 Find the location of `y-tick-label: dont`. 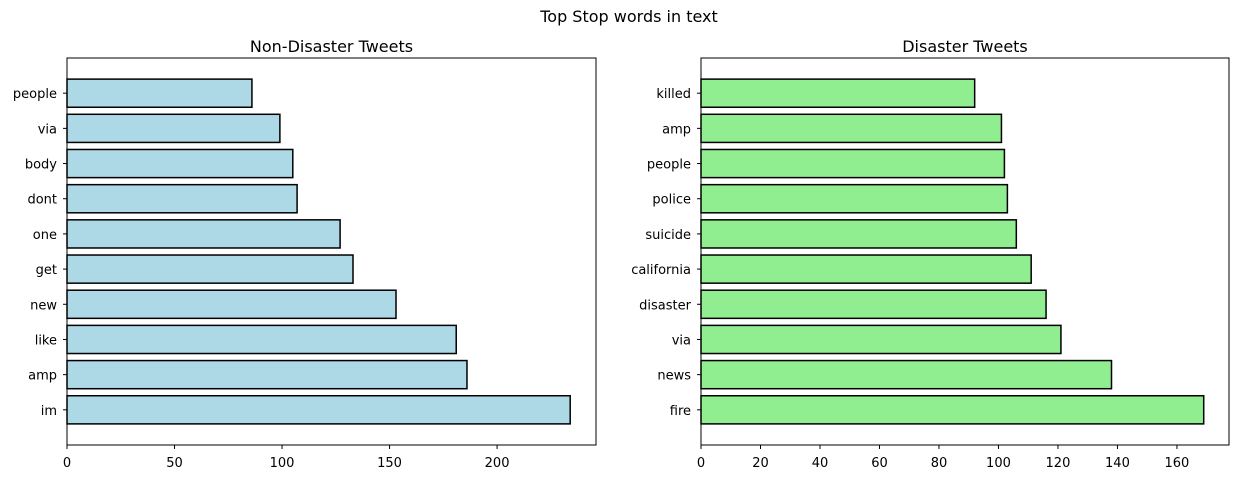

y-tick-label: dont is located at coordinates (42, 200).